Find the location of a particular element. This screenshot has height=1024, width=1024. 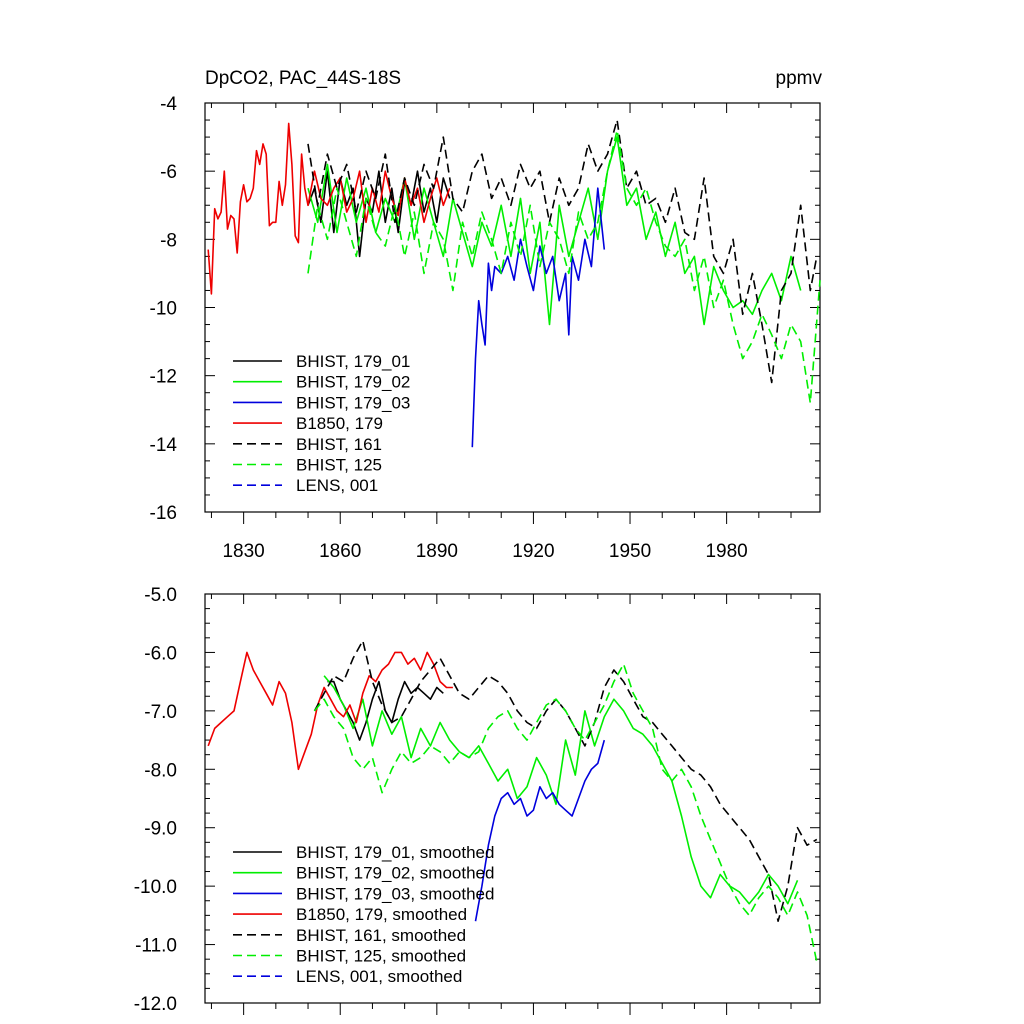

y-tick-label: -10 is located at coordinates (163, 309).